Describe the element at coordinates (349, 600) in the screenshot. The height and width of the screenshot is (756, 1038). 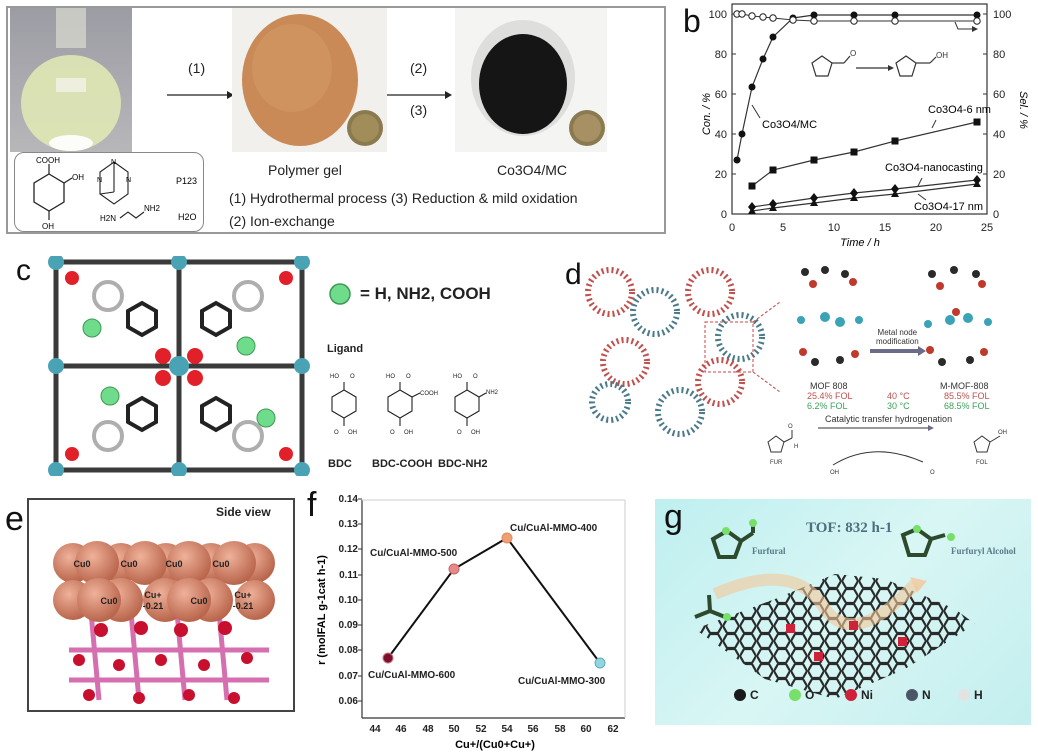
I see `svg-text: 0.10` at that location.